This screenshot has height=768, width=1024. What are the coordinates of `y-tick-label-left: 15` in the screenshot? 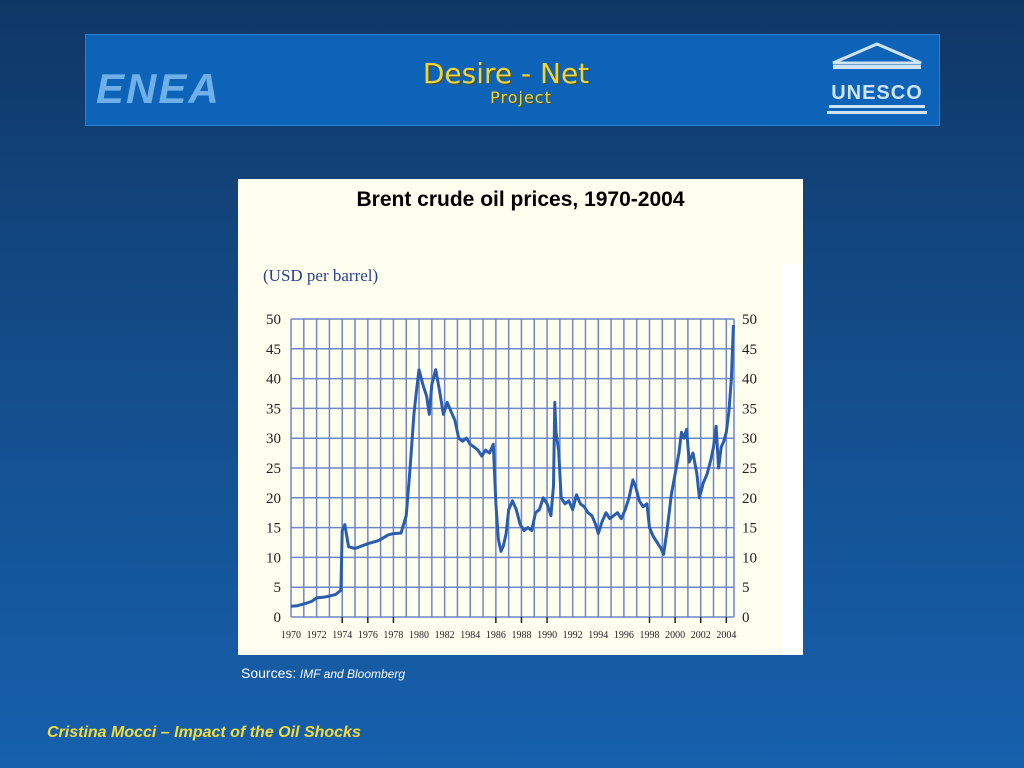 It's located at (273, 529).